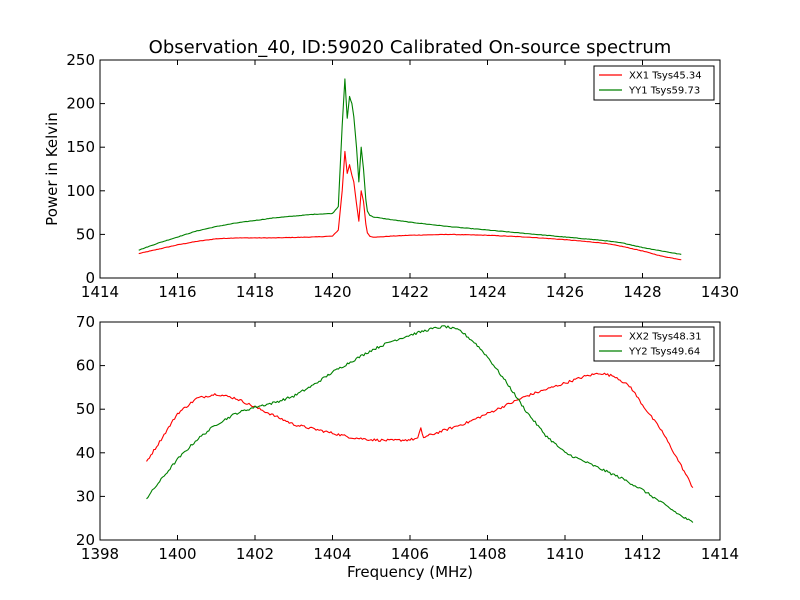 The height and width of the screenshot is (600, 800). What do you see at coordinates (720, 292) in the screenshot?
I see `x-tick-label-1-8: 1430` at bounding box center [720, 292].